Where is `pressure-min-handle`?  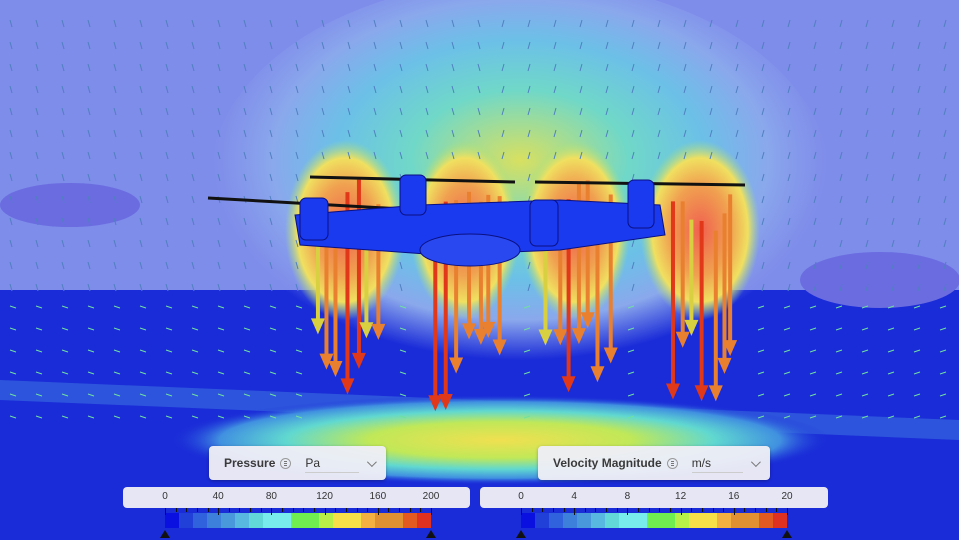
pressure-min-handle is located at coordinates (165, 534).